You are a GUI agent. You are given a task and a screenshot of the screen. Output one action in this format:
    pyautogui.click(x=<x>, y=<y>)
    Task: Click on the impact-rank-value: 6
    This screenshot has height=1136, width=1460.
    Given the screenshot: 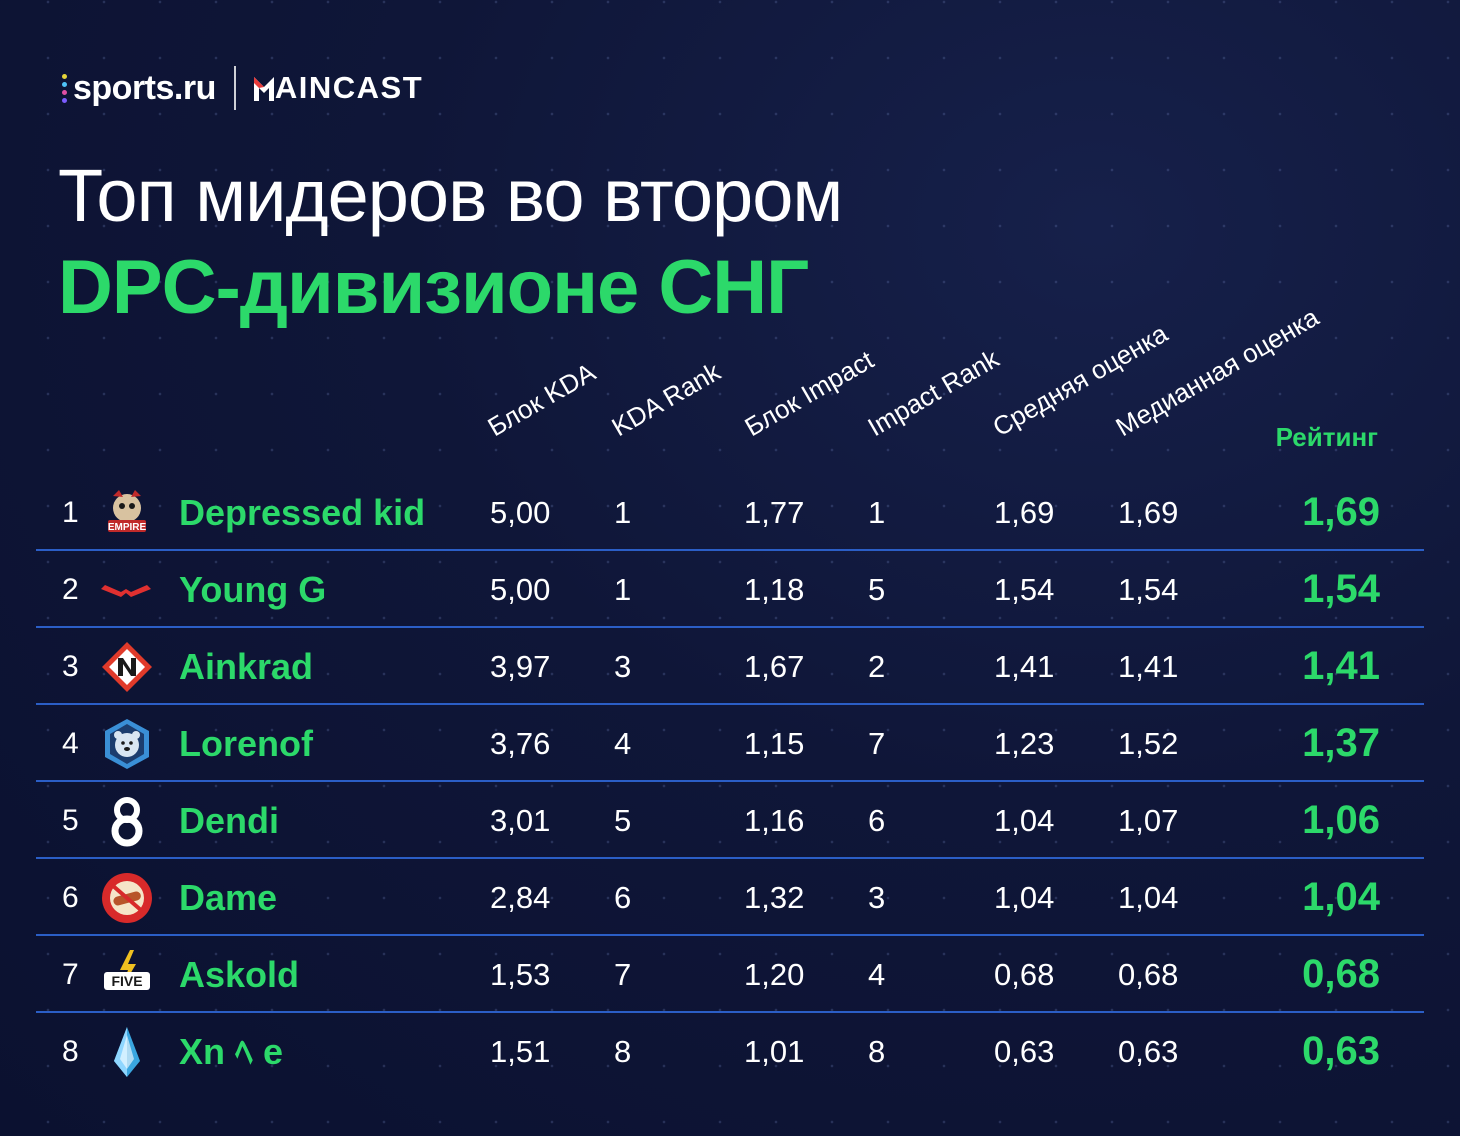 What is the action you would take?
    pyautogui.click(x=877, y=820)
    